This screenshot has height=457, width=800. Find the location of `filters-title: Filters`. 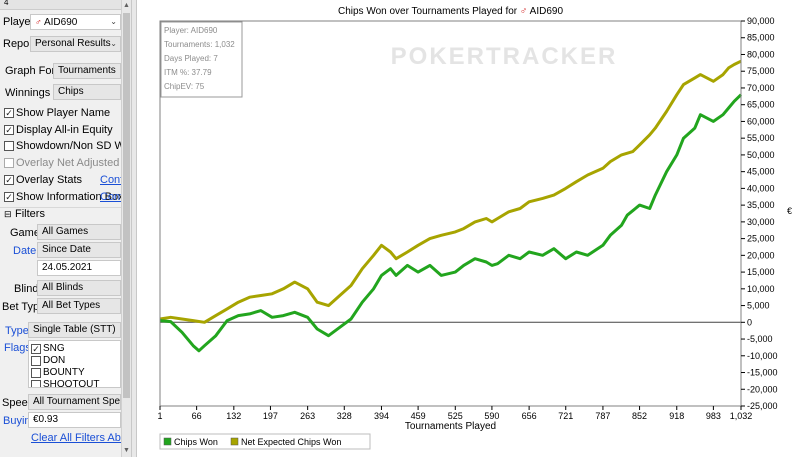

filters-title: Filters is located at coordinates (30, 214).